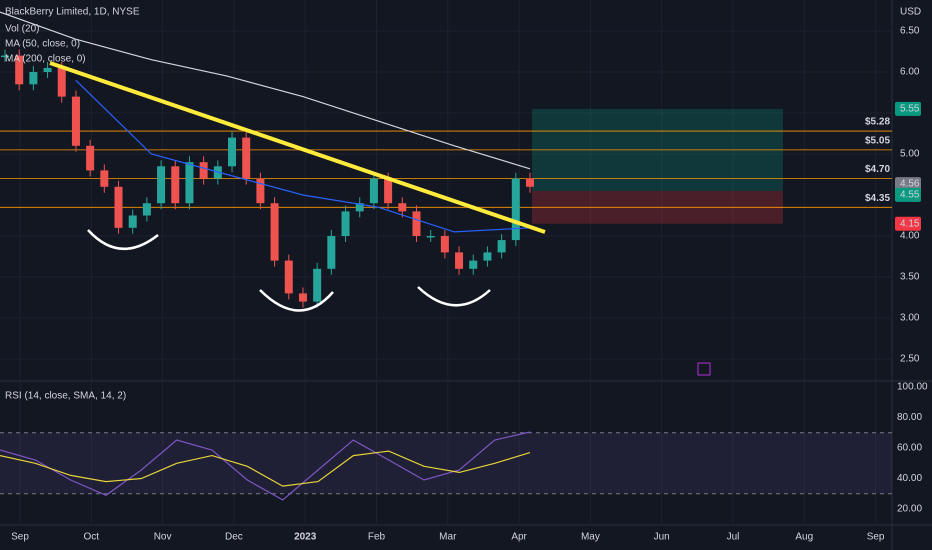 Image resolution: width=932 pixels, height=550 pixels. What do you see at coordinates (804, 537) in the screenshot?
I see `time-label: Aug` at bounding box center [804, 537].